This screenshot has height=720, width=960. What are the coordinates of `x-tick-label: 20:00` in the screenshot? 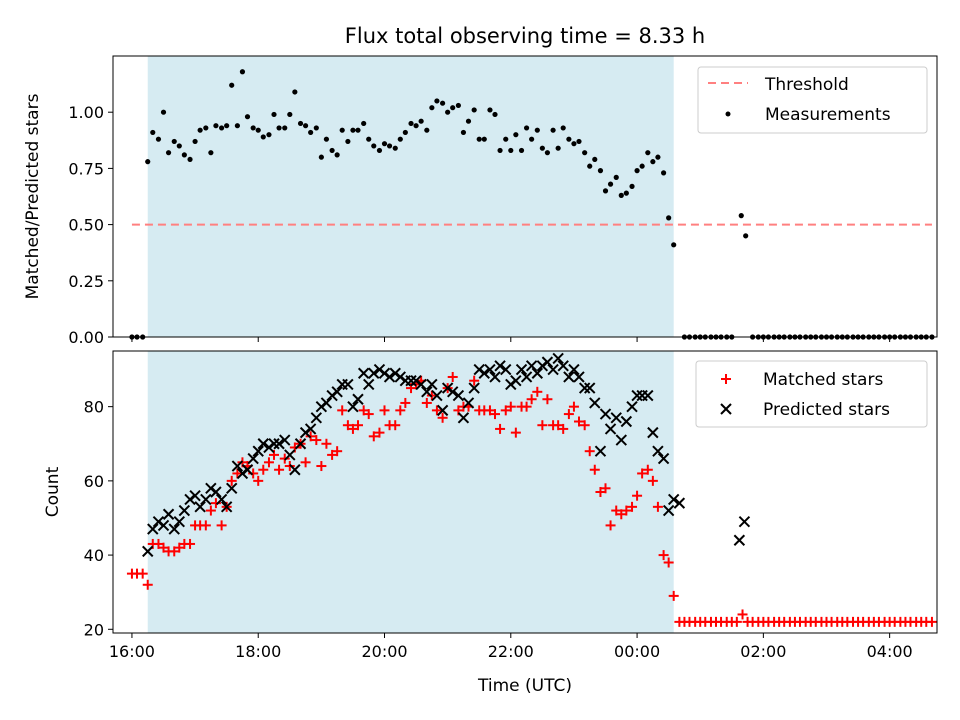 It's located at (384, 651).